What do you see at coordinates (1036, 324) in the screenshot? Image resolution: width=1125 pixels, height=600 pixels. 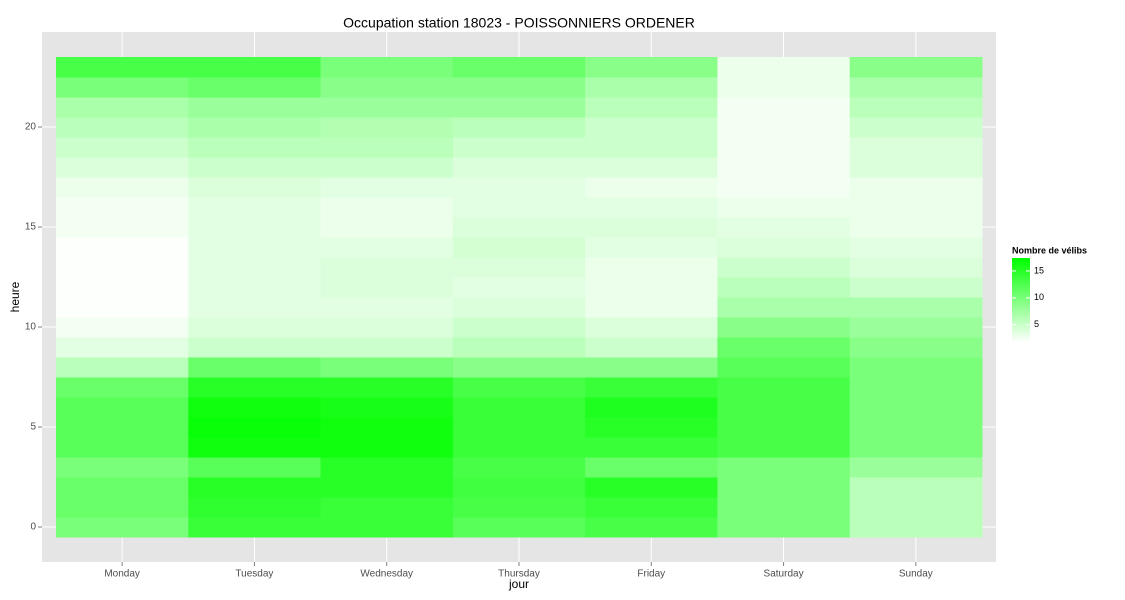 I see `colorbar-label: 5` at bounding box center [1036, 324].